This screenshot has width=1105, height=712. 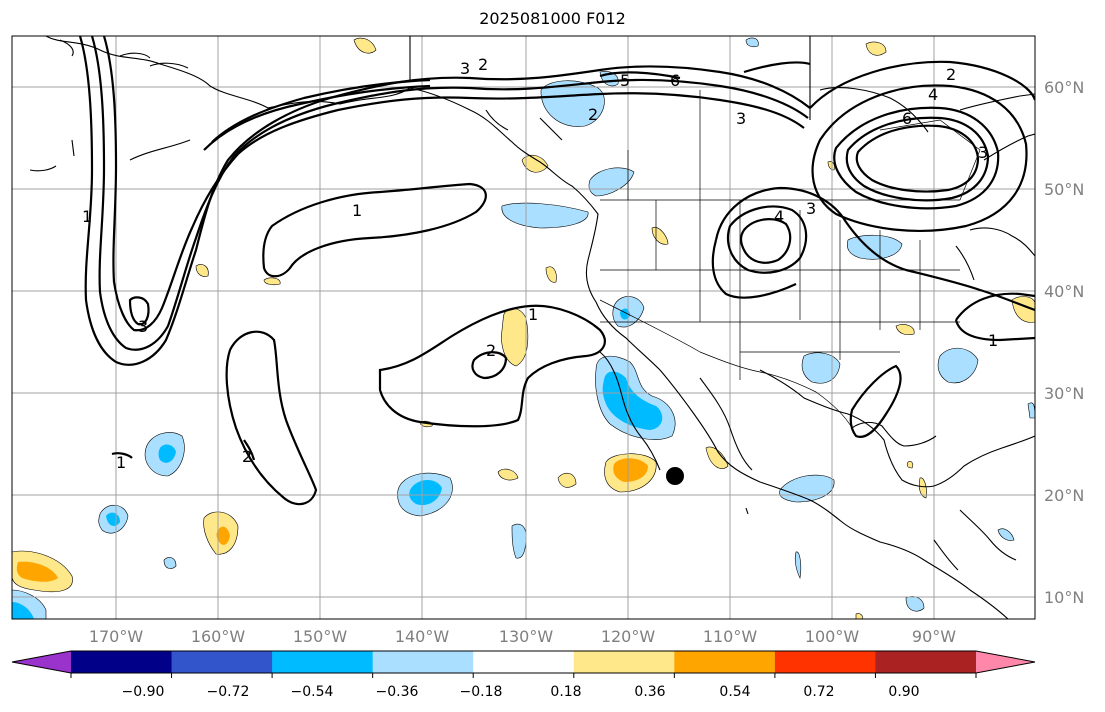 I want to click on lon-label: 140°W, so click(x=422, y=636).